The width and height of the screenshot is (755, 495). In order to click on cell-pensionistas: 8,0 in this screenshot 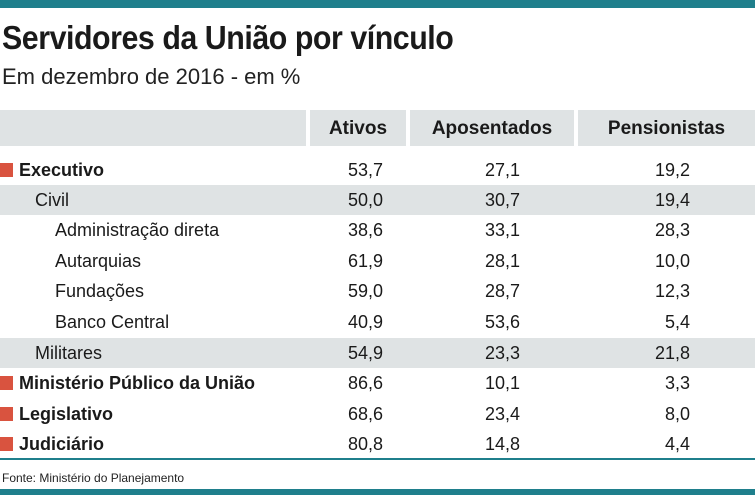, I will do `click(677, 414)`.